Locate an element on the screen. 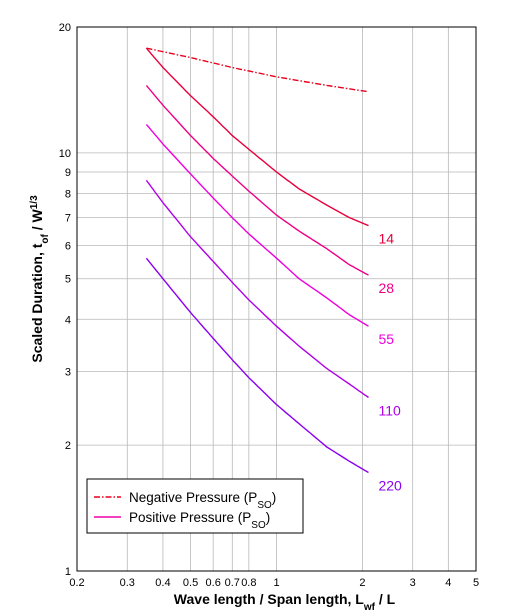  y-tick-label: 4 is located at coordinates (68, 320).